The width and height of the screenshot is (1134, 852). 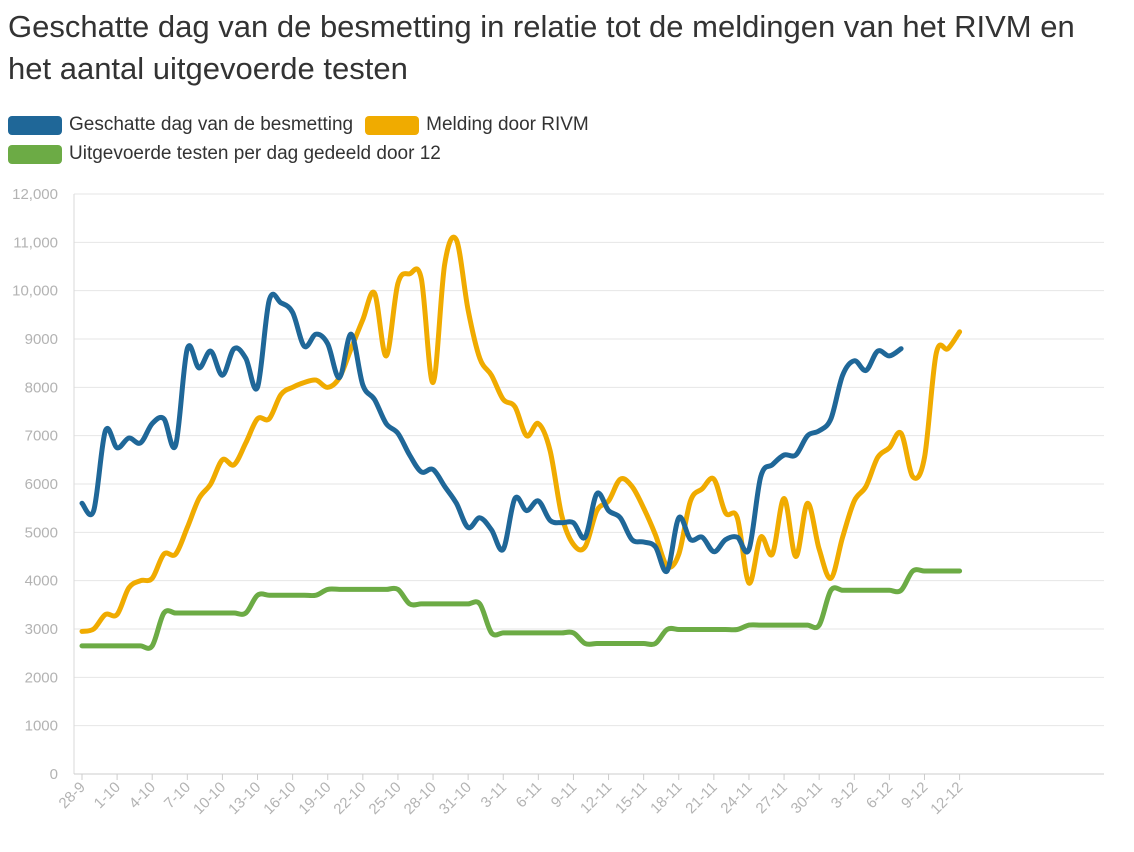 What do you see at coordinates (385, 798) in the screenshot?
I see `x-tick-label: 25-10` at bounding box center [385, 798].